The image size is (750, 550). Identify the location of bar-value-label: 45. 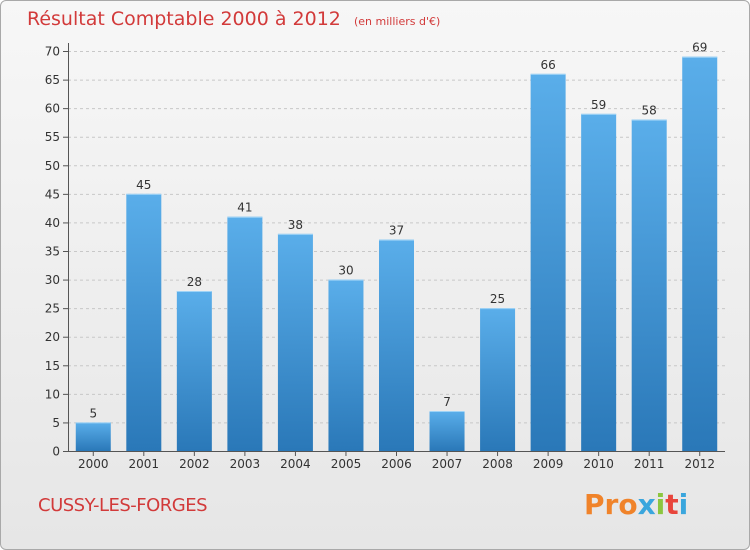
(143, 185).